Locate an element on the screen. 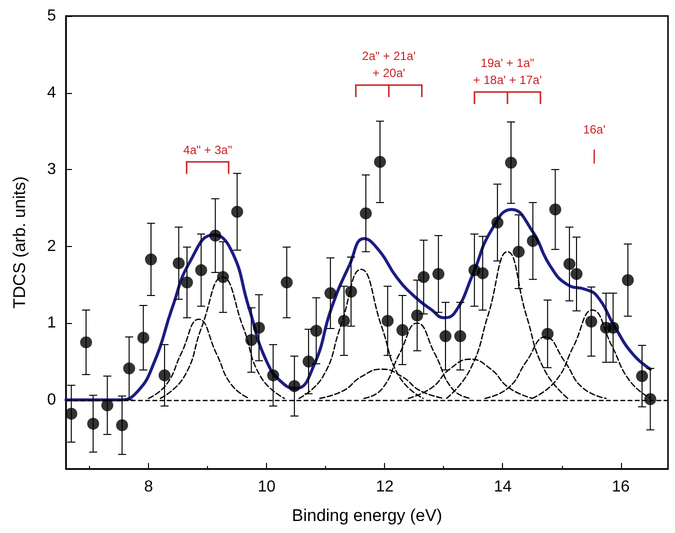 This screenshot has height=533, width=675. y-axis-title: TDCS (arb. units) is located at coordinates (19, 242).